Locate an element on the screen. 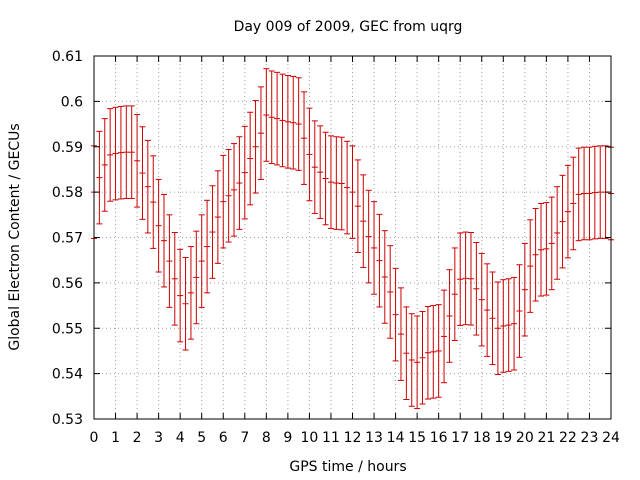 Image resolution: width=640 pixels, height=480 pixels. x-tick-label: 4 is located at coordinates (180, 438).